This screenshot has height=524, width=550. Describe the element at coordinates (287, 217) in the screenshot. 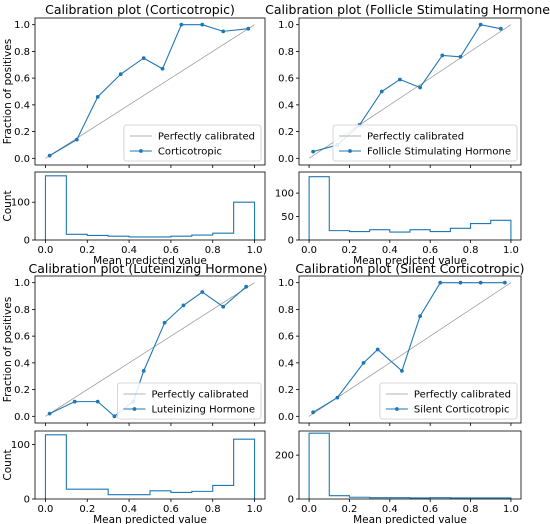

I see `hist-y-tick-label: 50` at that location.